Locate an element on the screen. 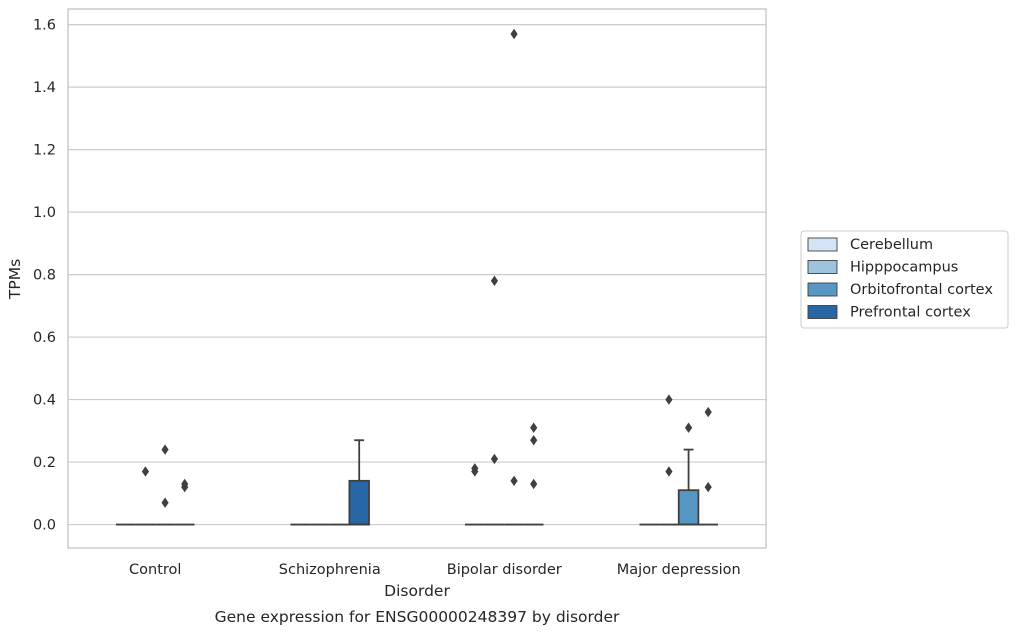 The width and height of the screenshot is (1018, 634). y-tick-labels: 0.0 0.2 0.4 0.6 0.8 1.0 1.2 1.4 1.6 is located at coordinates (44, 276).